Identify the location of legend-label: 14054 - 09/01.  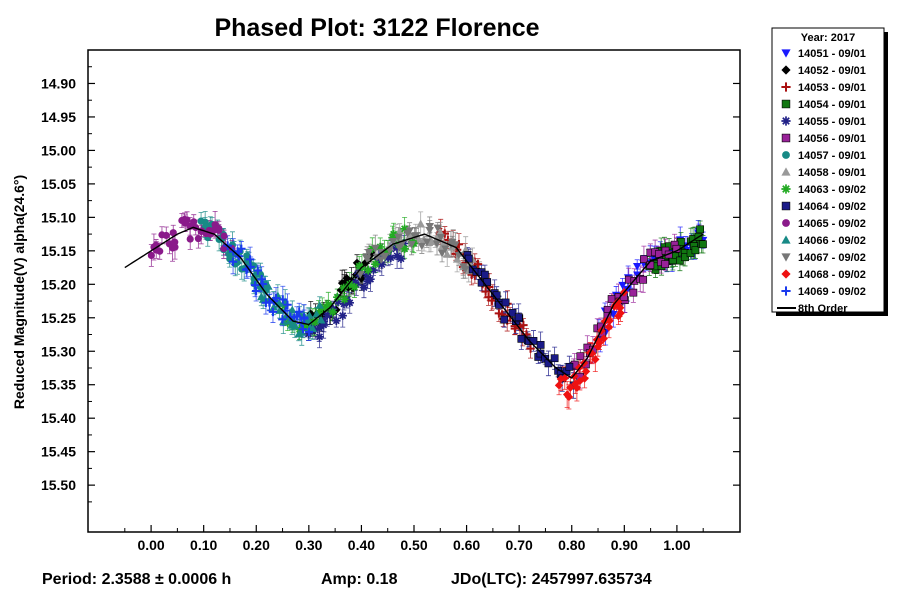
(832, 105).